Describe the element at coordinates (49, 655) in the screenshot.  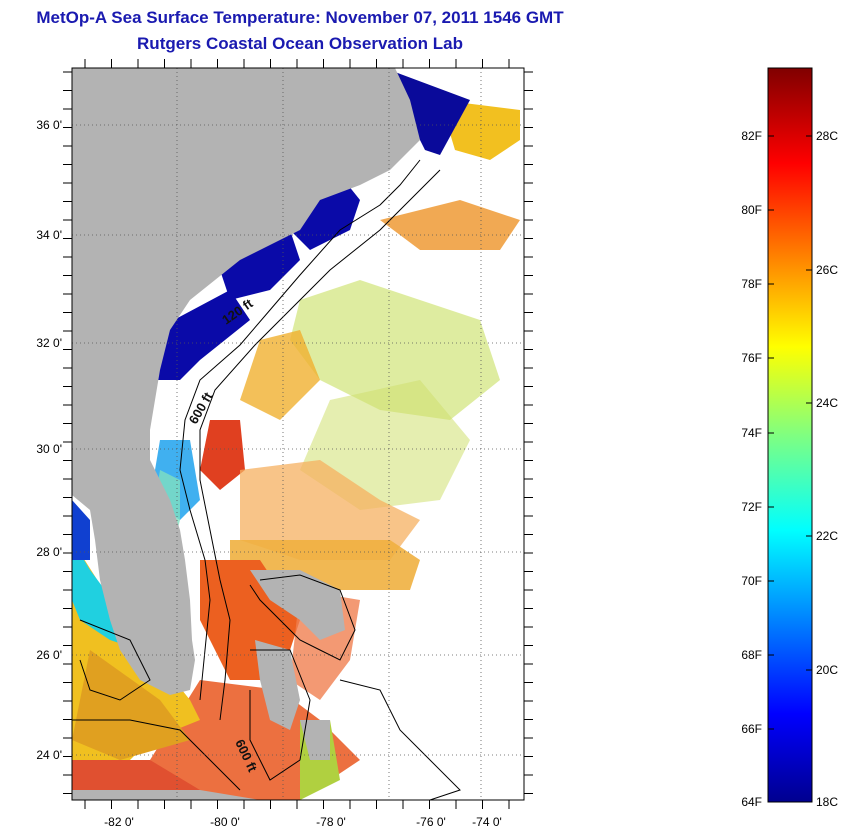
I see `lat-label: 26 0'` at that location.